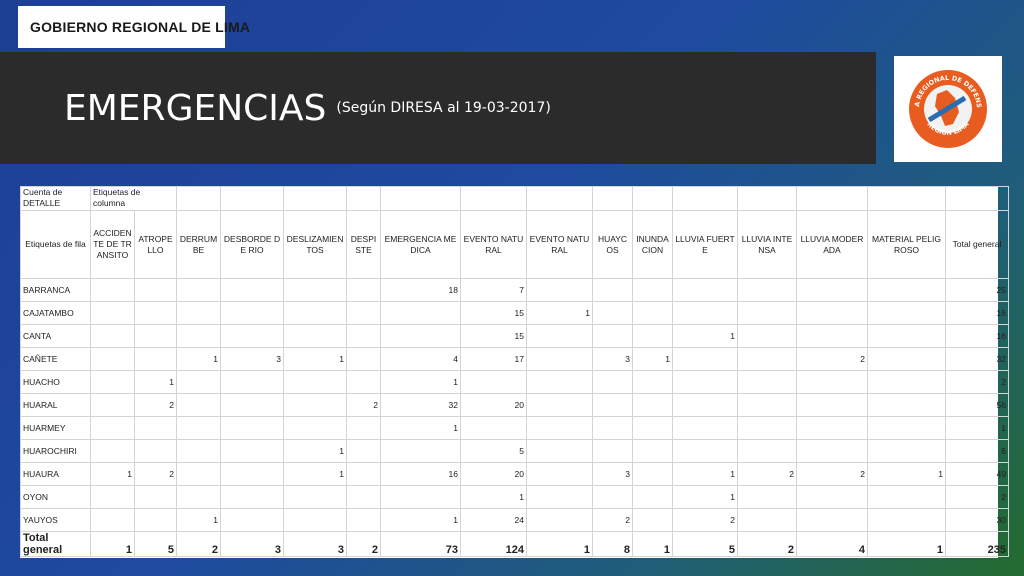  I want to click on table-row: CANTA 15 1 16, so click(514, 336).